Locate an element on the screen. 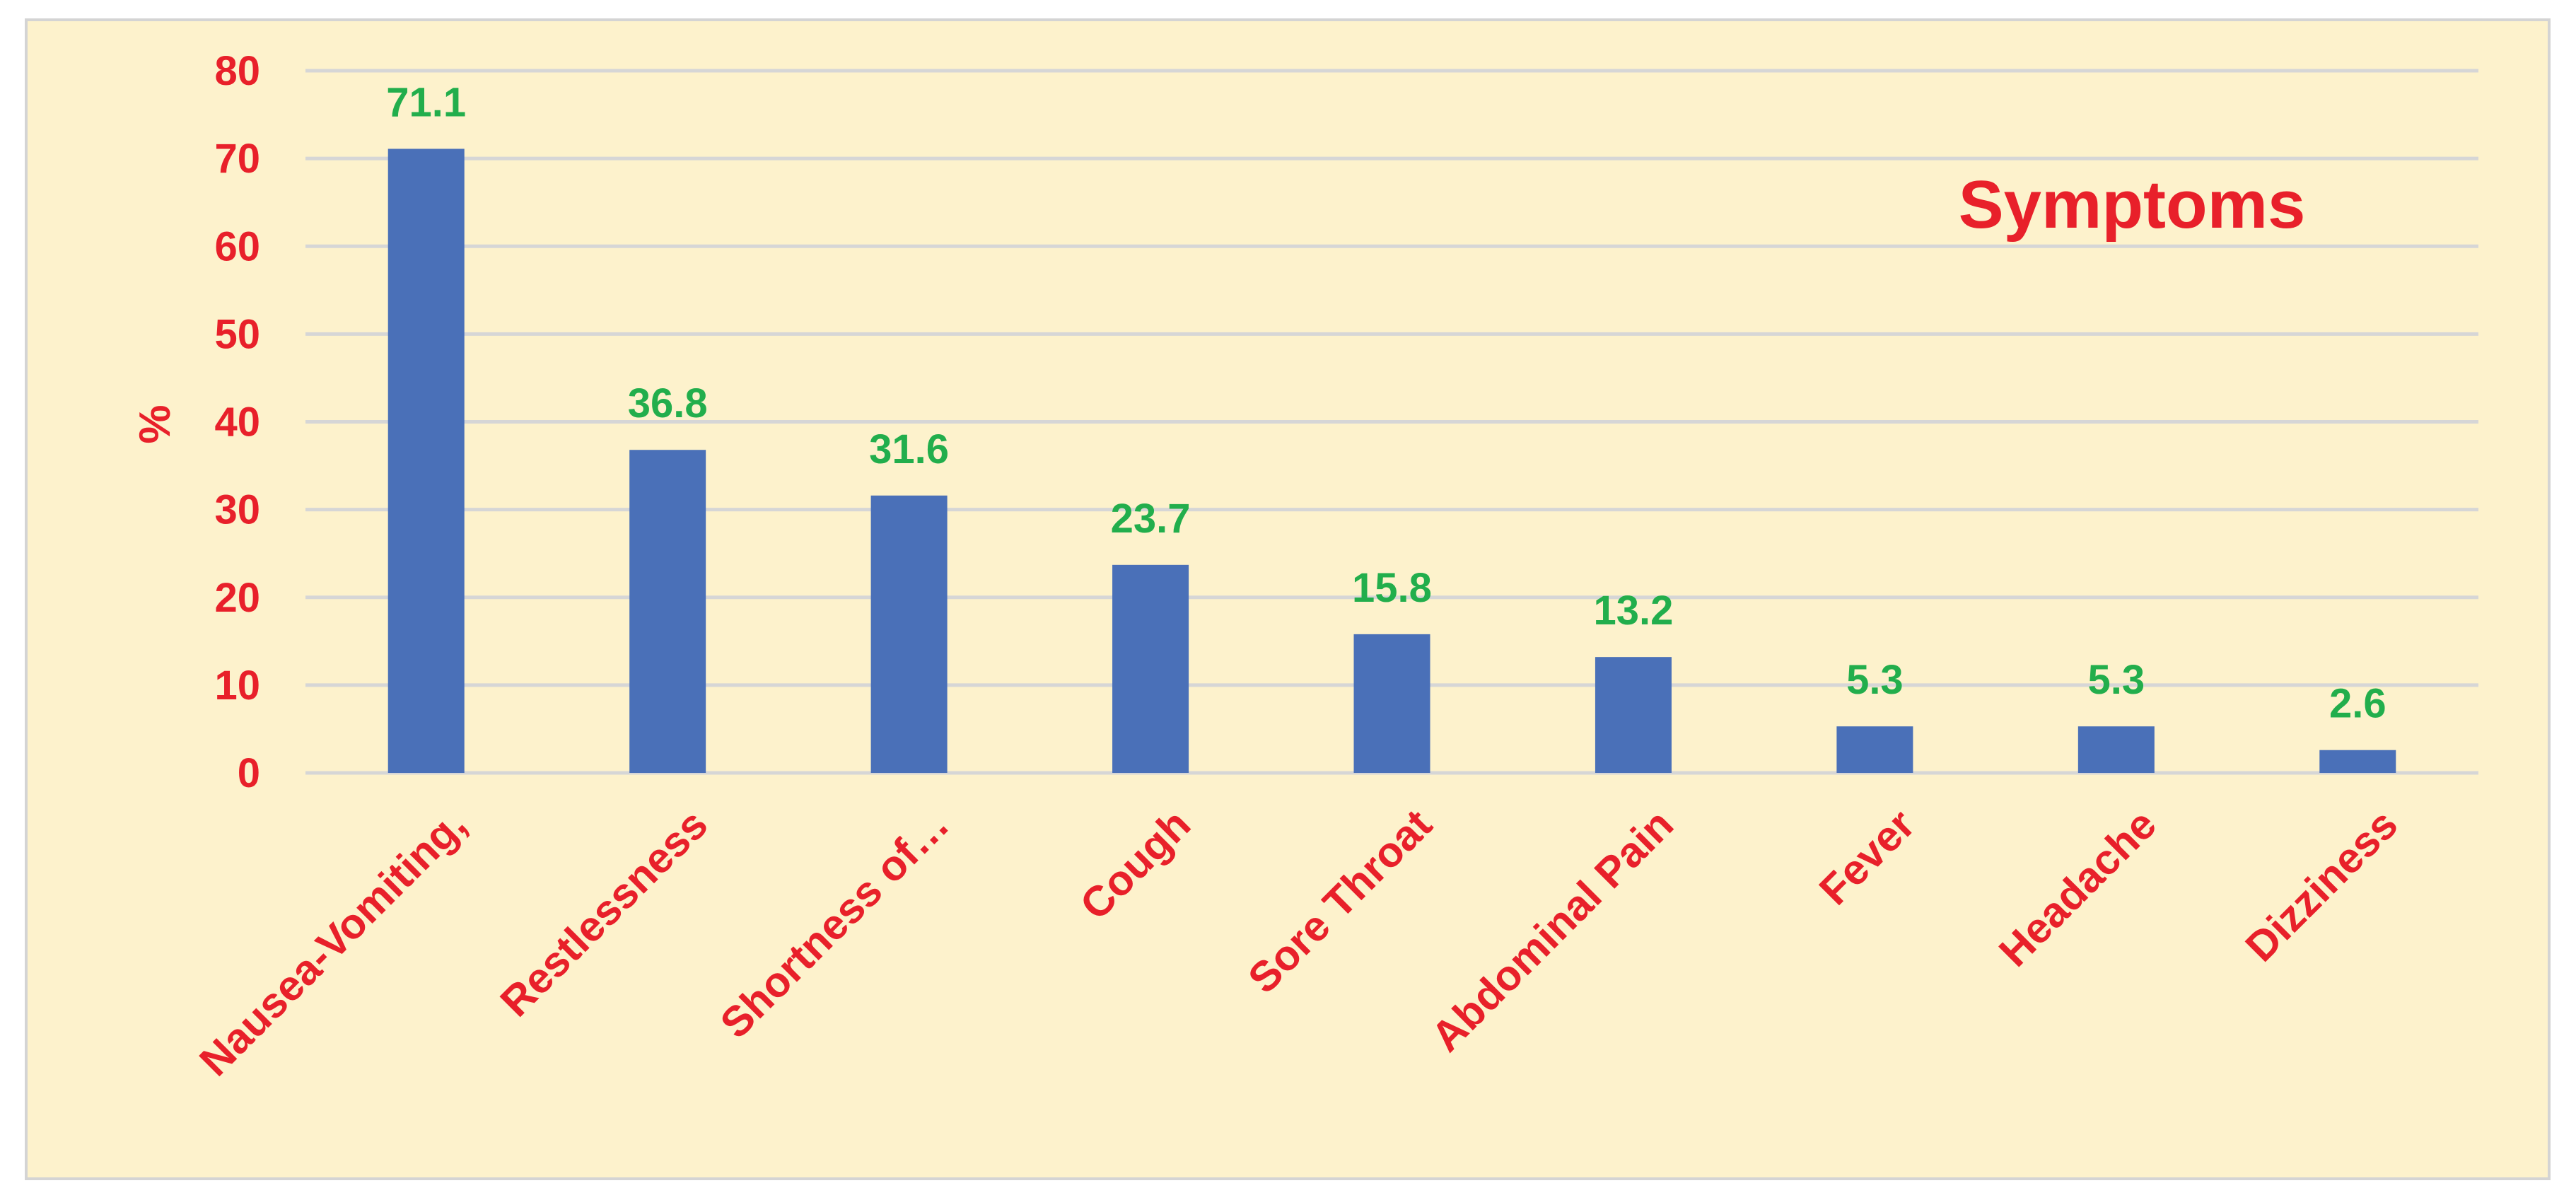 Image resolution: width=2576 pixels, height=1200 pixels. y-tick-label: 60 is located at coordinates (237, 246).